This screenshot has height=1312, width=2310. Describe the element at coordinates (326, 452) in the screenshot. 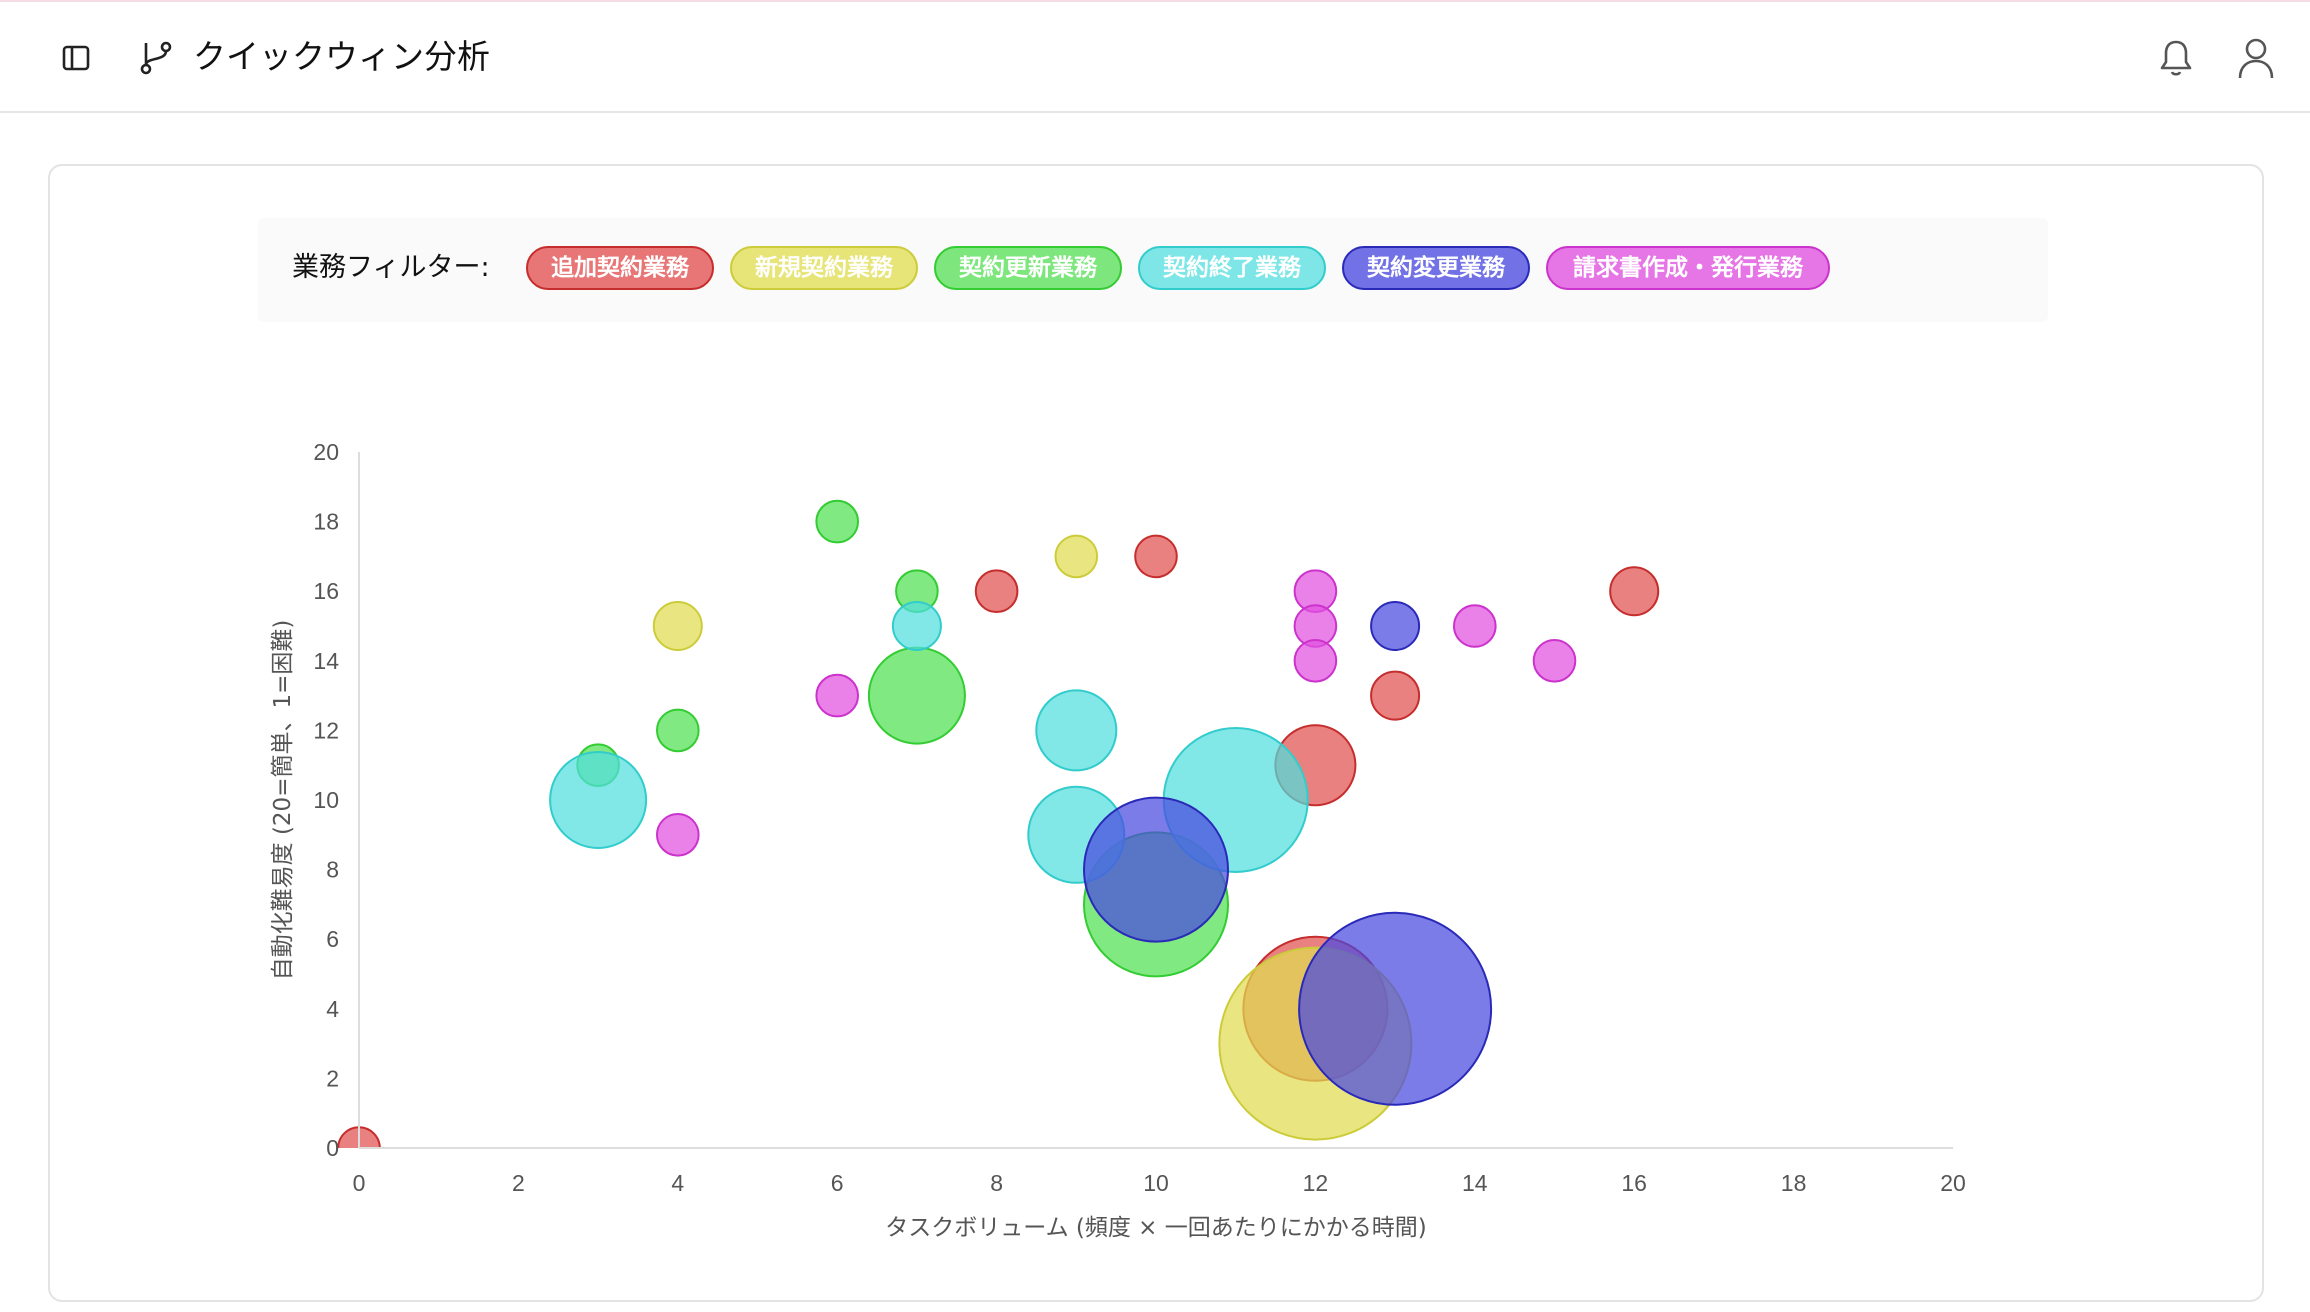

I see `y-tick-label: 20` at that location.